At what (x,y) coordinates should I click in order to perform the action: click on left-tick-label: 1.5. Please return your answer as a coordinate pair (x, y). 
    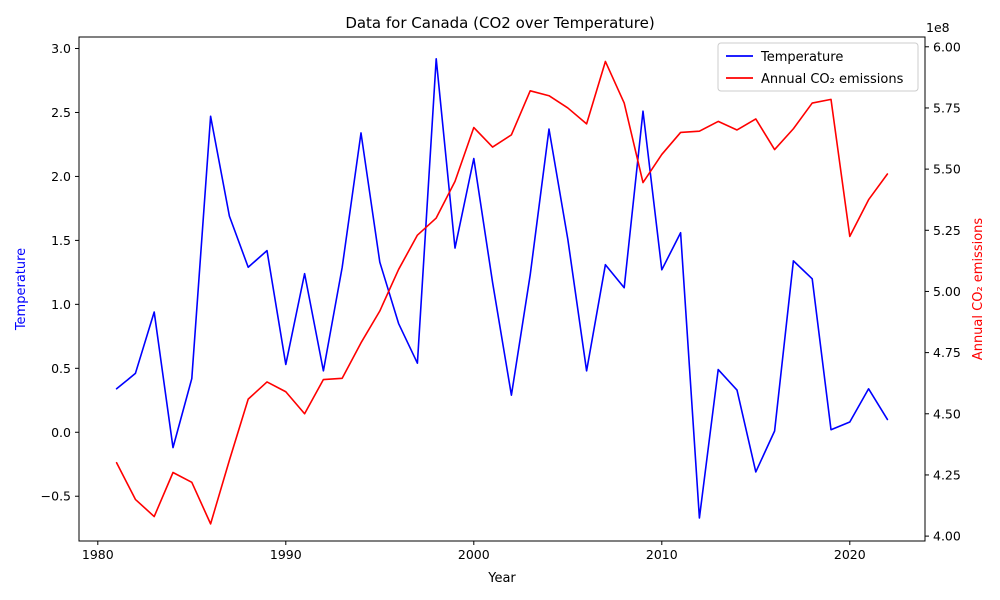
    Looking at the image, I should click on (61, 240).